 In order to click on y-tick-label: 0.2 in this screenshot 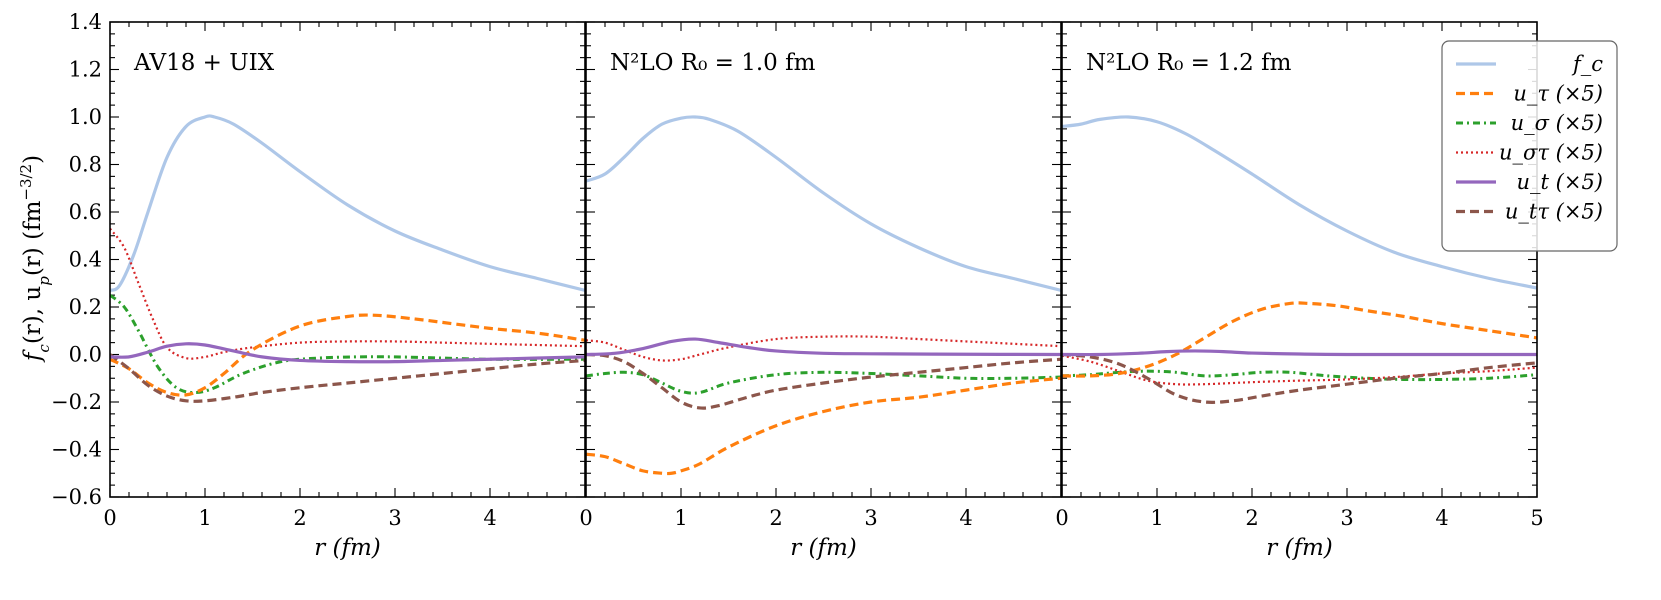, I will do `click(85, 307)`.